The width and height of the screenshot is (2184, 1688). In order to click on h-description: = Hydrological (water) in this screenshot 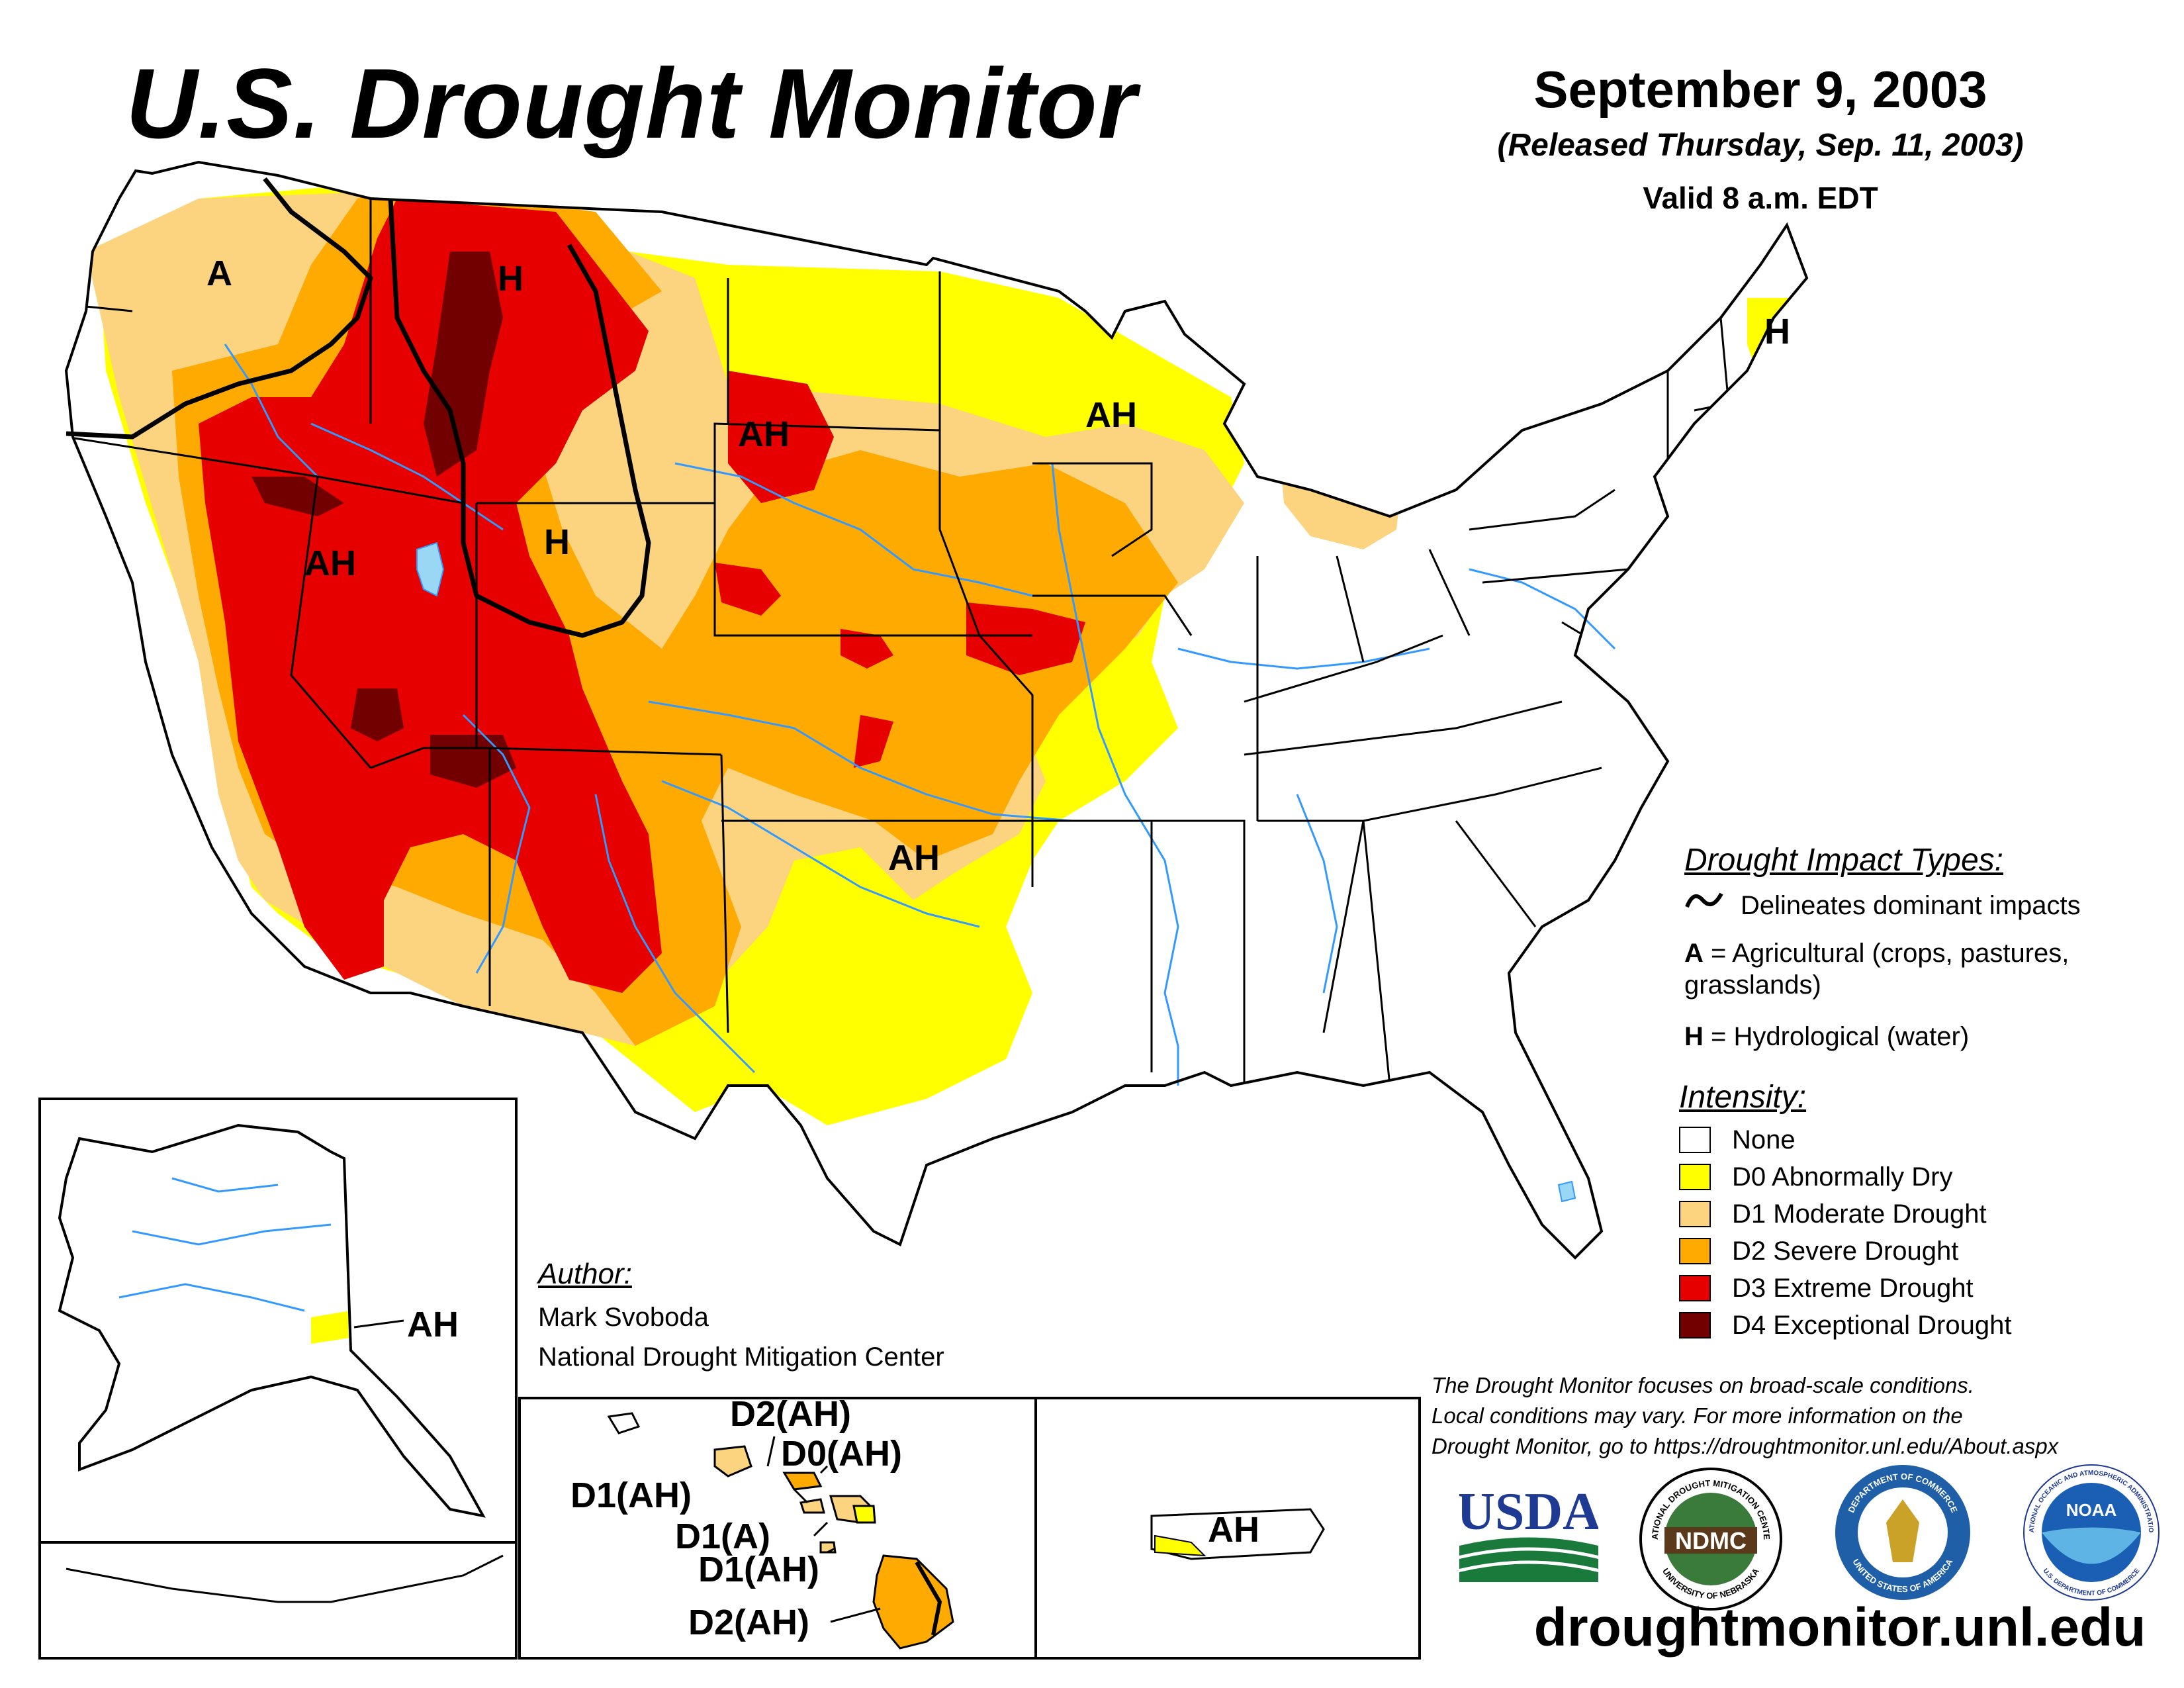, I will do `click(1840, 1036)`.